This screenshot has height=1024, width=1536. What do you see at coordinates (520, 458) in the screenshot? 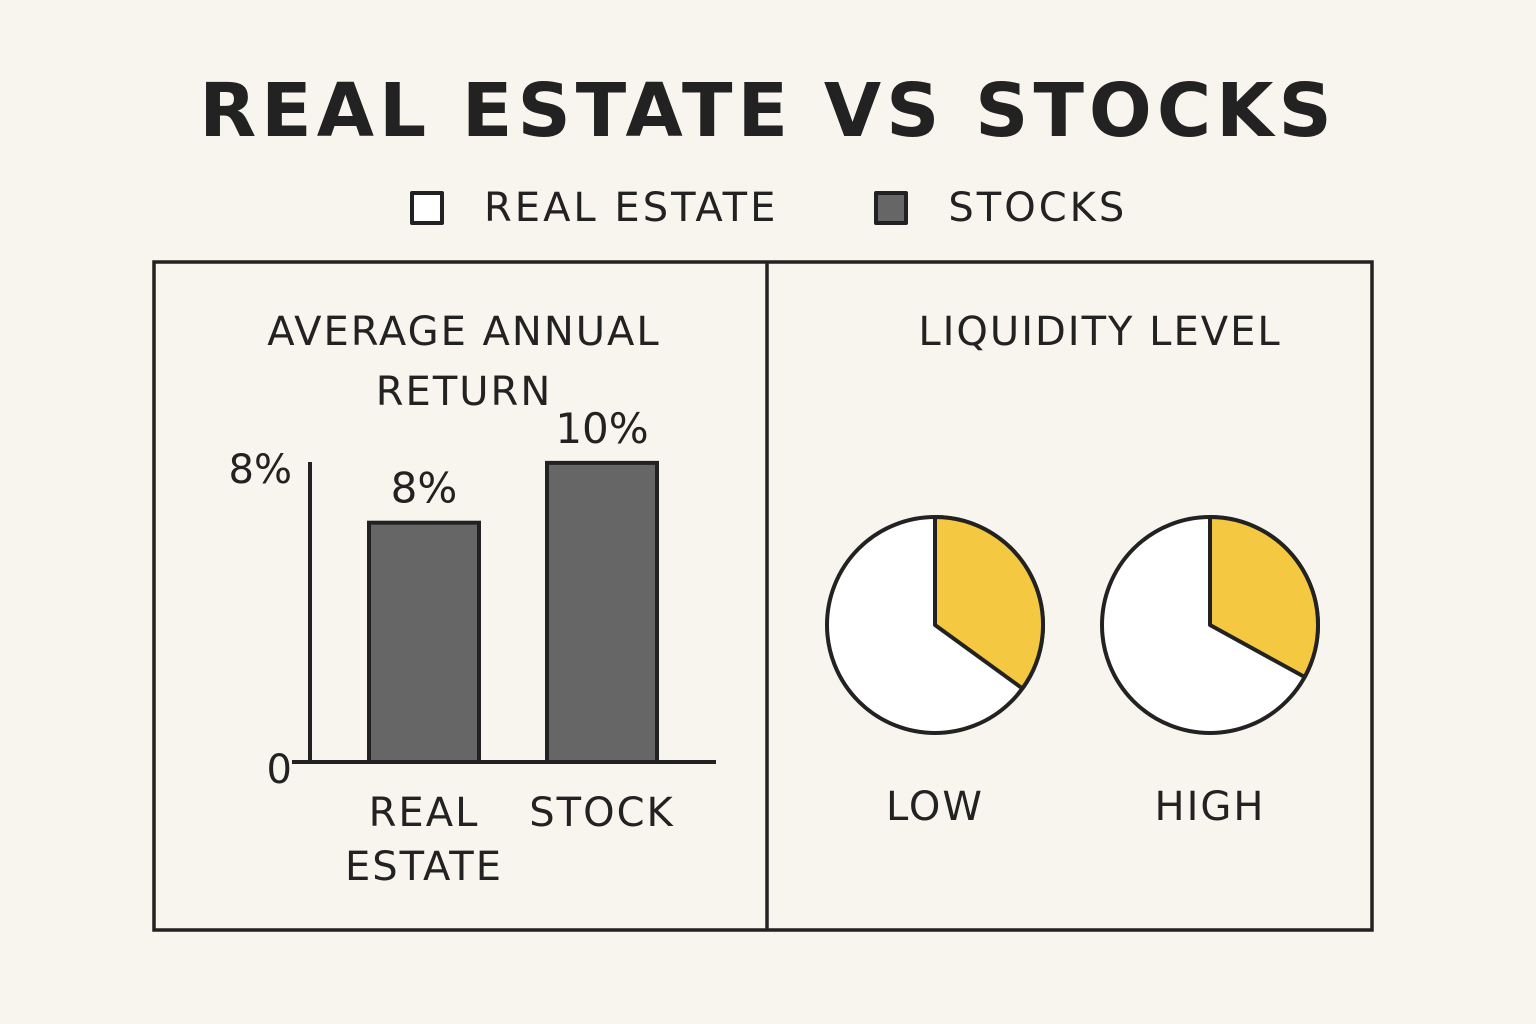
I see `bar-value-labels: 8% 10%` at bounding box center [520, 458].